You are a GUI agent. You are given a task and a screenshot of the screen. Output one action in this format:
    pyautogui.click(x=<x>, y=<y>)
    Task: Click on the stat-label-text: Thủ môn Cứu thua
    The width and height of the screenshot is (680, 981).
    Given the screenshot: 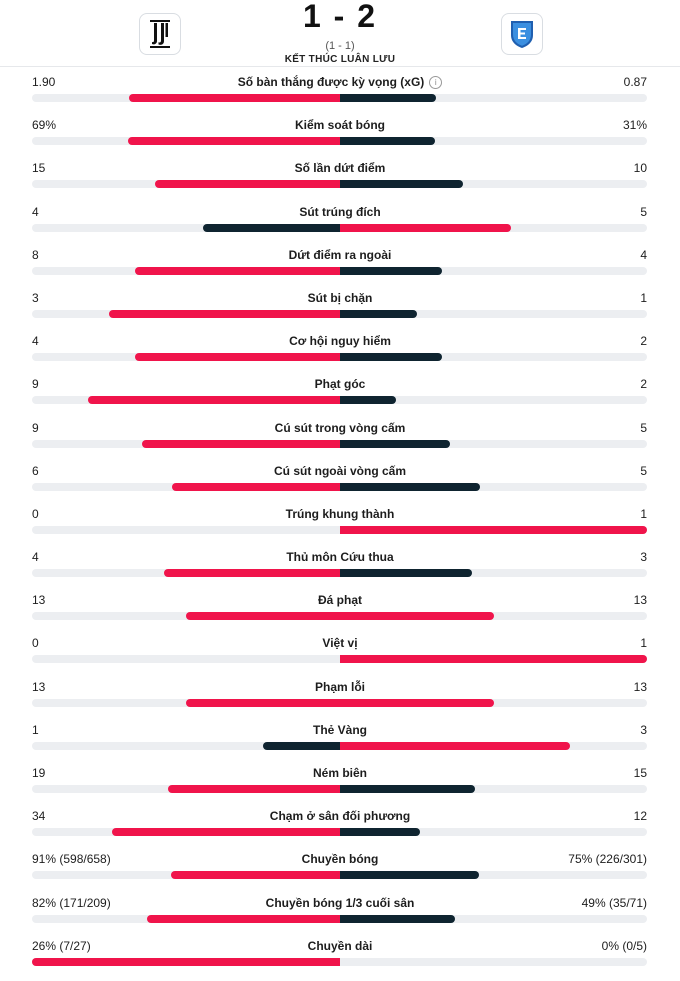 What is the action you would take?
    pyautogui.click(x=340, y=557)
    